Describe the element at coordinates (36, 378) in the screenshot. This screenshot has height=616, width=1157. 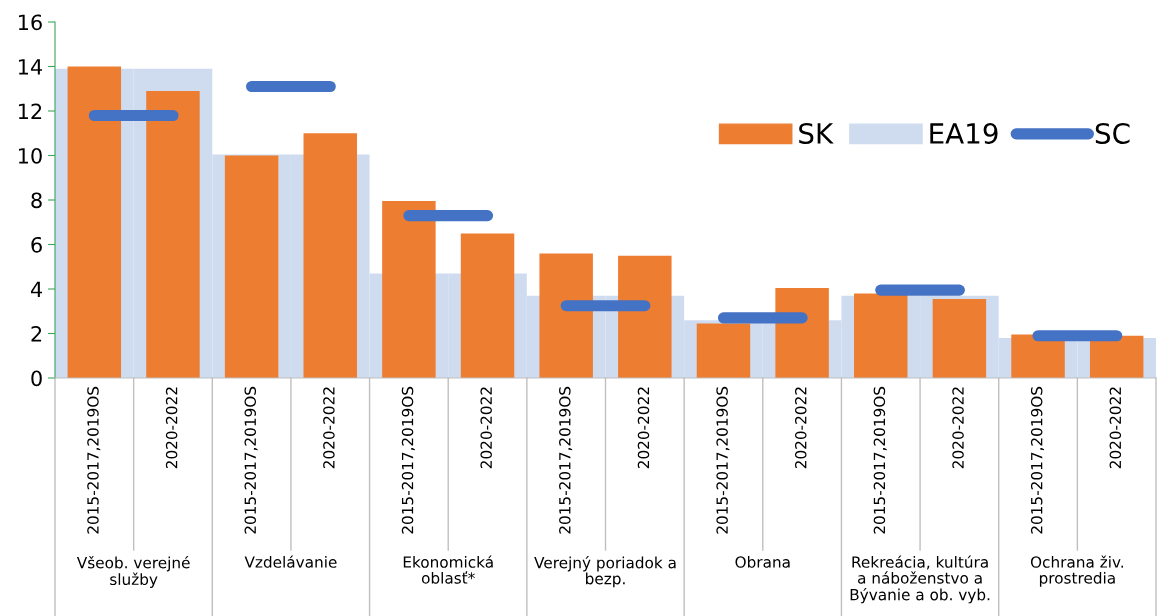
I see `y-tick-label: 0` at that location.